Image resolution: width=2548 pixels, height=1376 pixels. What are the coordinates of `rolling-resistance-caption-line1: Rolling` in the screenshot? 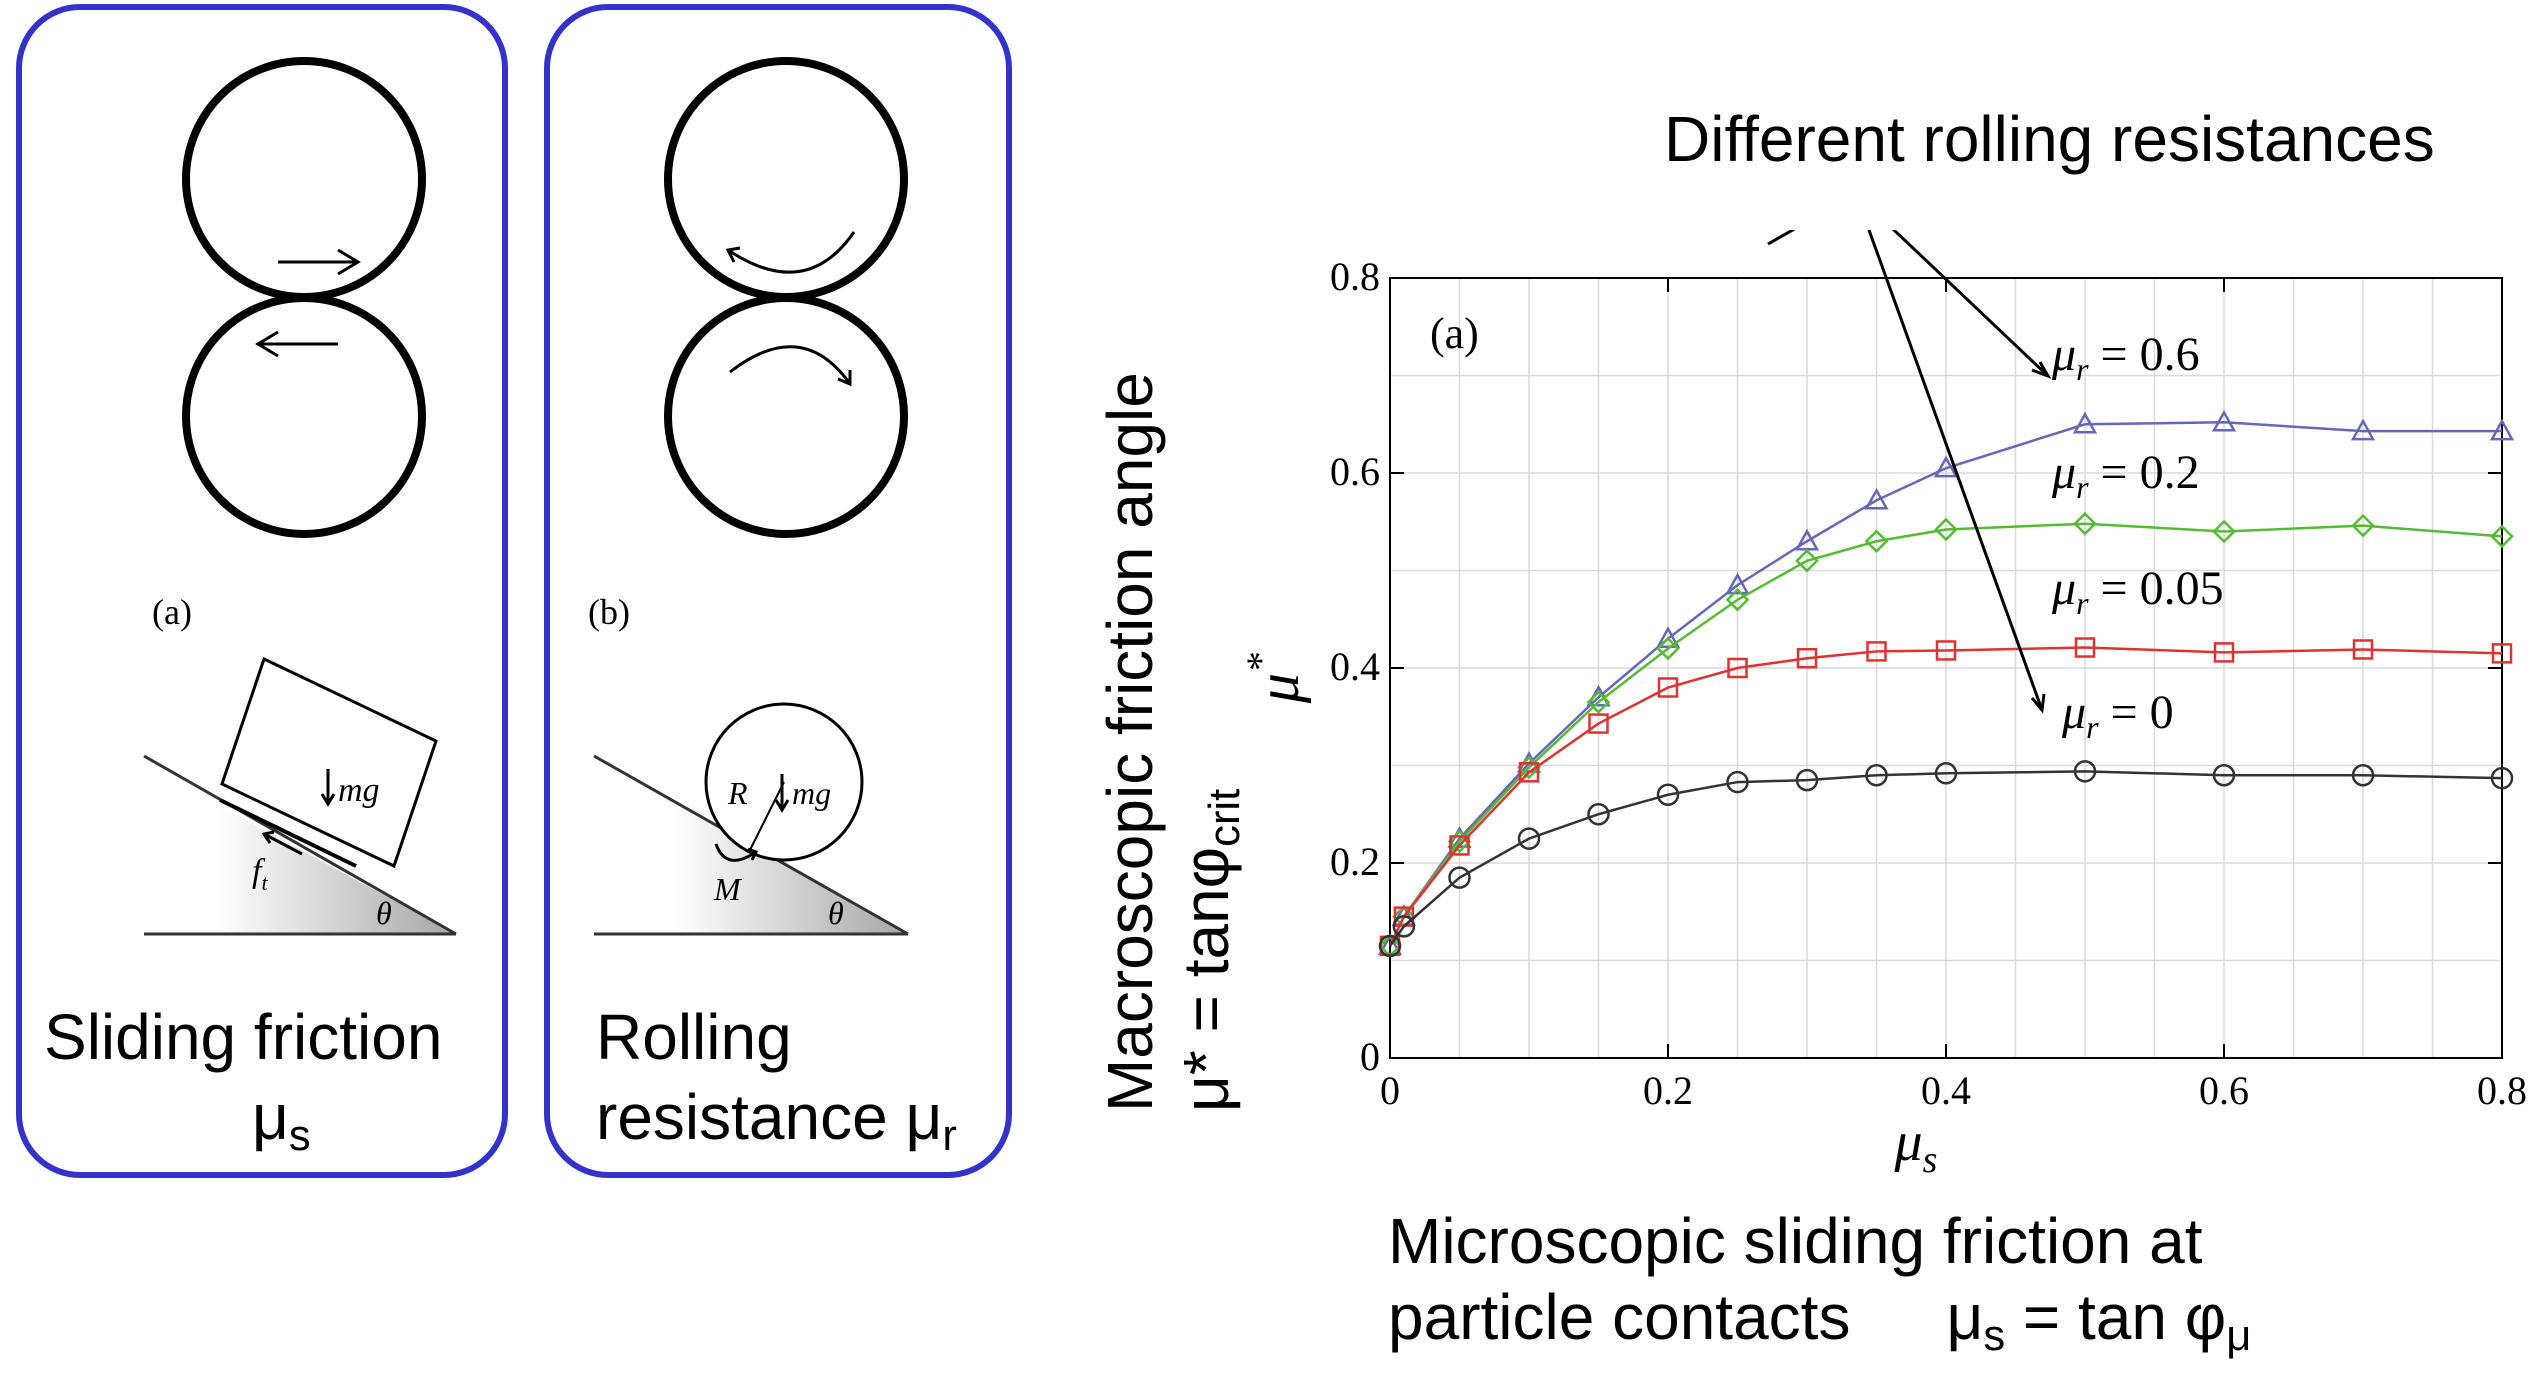 It's located at (694, 1037).